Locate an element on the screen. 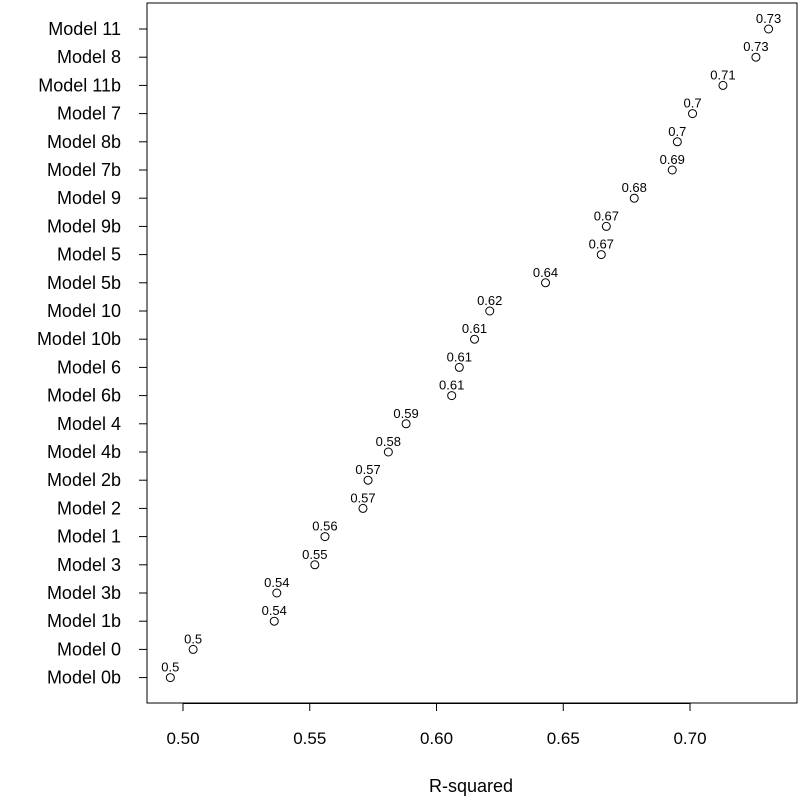 The height and width of the screenshot is (800, 800). category-label: Model 10b is located at coordinates (79, 339).